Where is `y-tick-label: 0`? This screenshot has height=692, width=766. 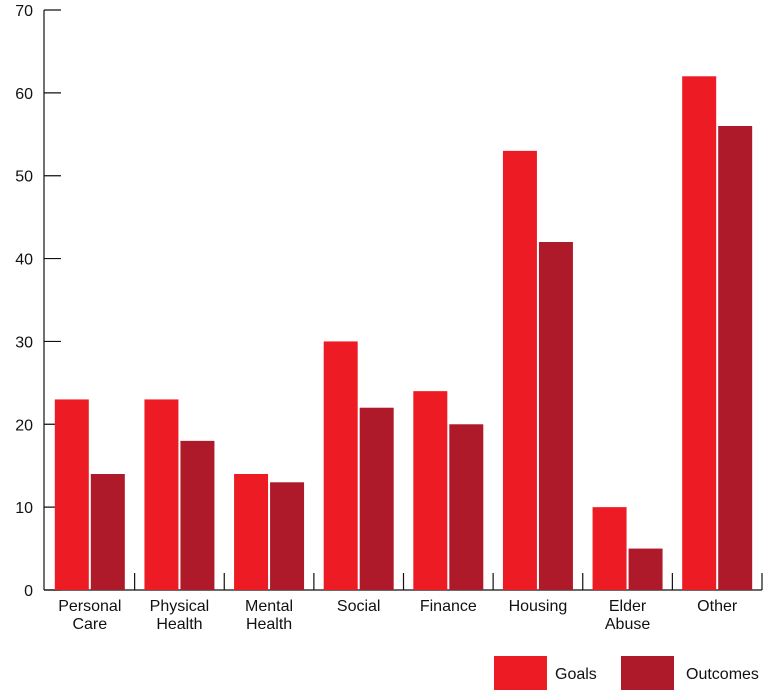 y-tick-label: 0 is located at coordinates (28, 591).